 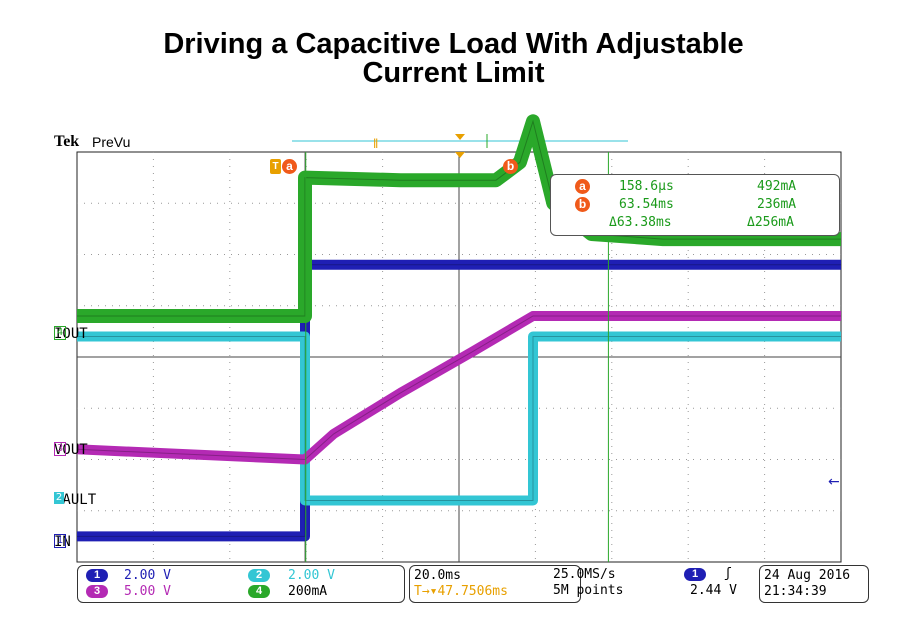 What do you see at coordinates (426, 591) in the screenshot?
I see `delay-marker-icon: T→▾` at bounding box center [426, 591].